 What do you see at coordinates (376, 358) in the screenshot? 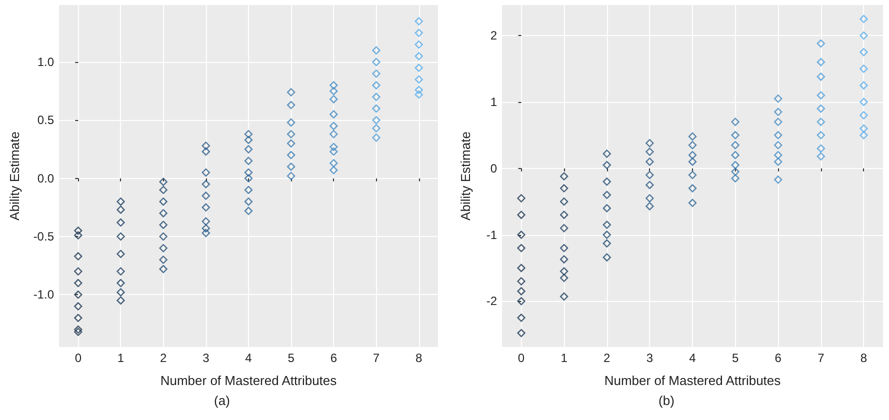
I see `x-tick-label: 7` at bounding box center [376, 358].